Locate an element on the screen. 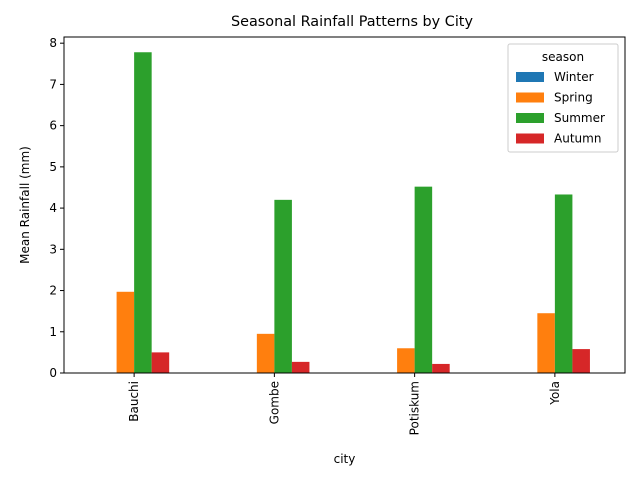 This screenshot has height=480, width=640. bar-spring-gombe is located at coordinates (265, 353).